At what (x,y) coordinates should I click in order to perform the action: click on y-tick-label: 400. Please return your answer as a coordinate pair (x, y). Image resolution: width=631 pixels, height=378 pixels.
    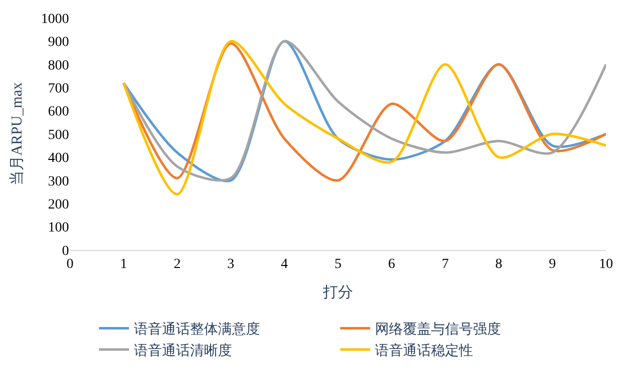
    Looking at the image, I should click on (58, 158).